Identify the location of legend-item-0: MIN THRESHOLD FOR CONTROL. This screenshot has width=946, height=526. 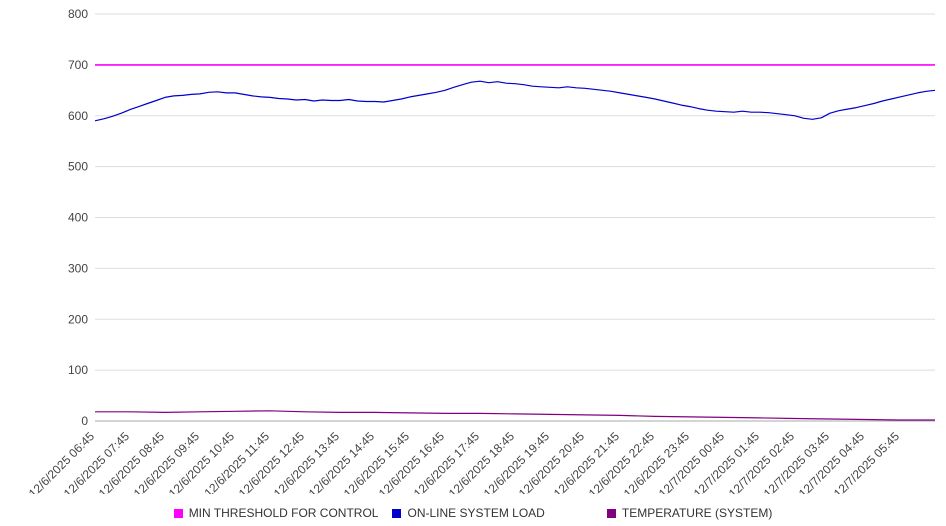
(276, 513).